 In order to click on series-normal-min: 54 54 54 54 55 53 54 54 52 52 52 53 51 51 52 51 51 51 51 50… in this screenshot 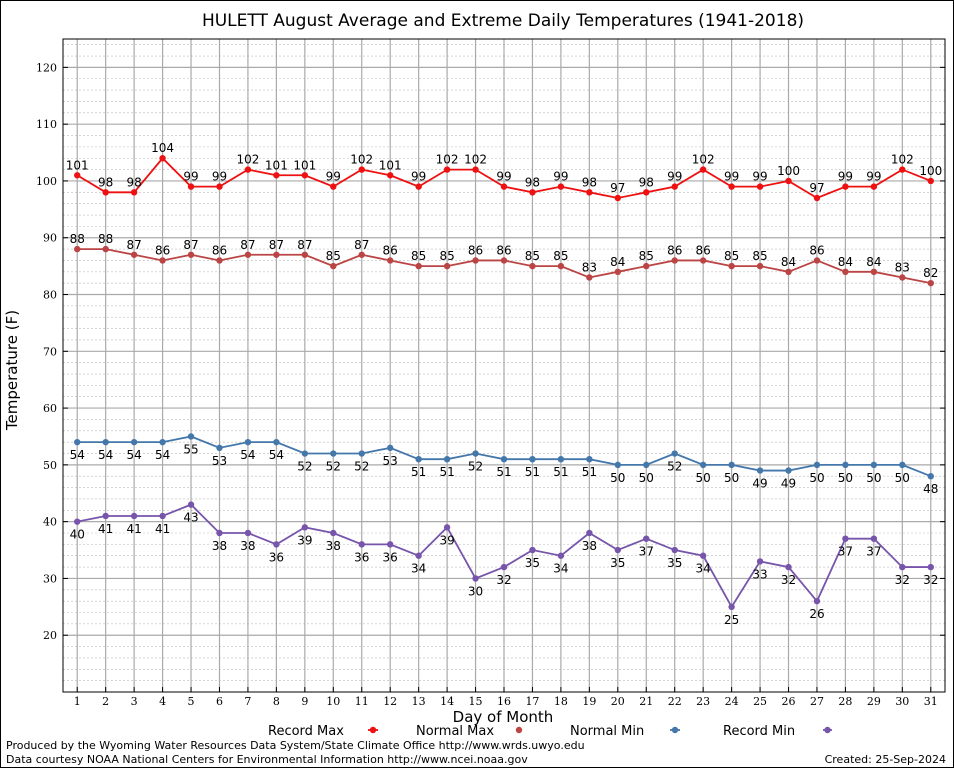, I will do `click(504, 464)`.